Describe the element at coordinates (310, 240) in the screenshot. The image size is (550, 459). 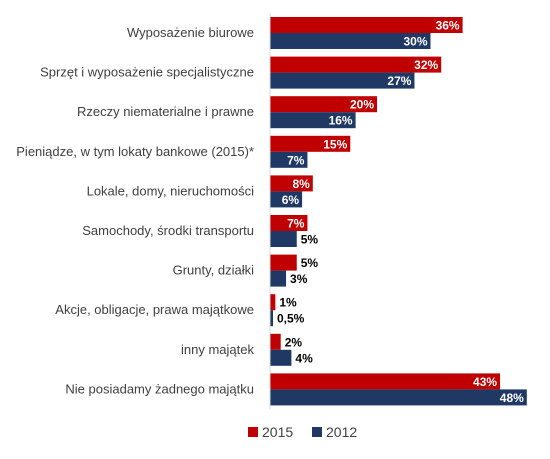
I see `data-label-2012: 5%` at that location.